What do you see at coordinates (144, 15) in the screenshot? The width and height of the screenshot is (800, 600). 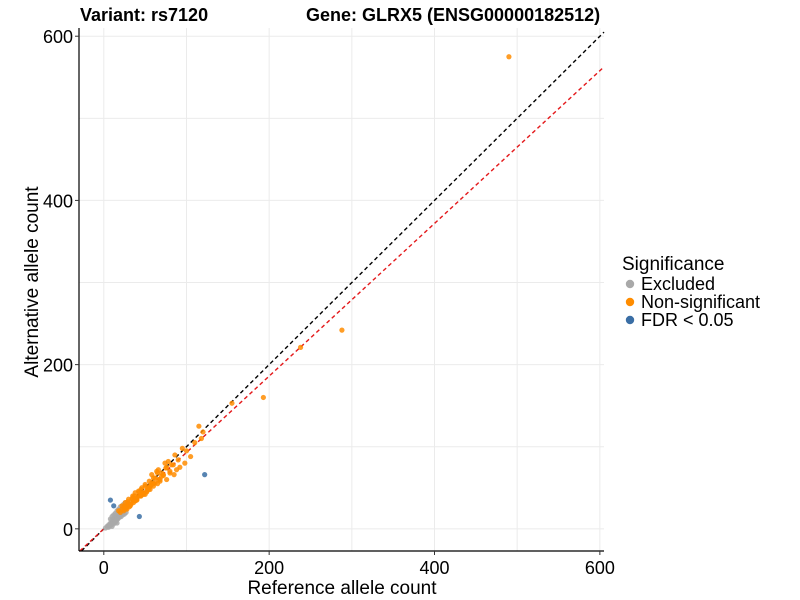 I see `title-variant: Variant: rs7120` at bounding box center [144, 15].